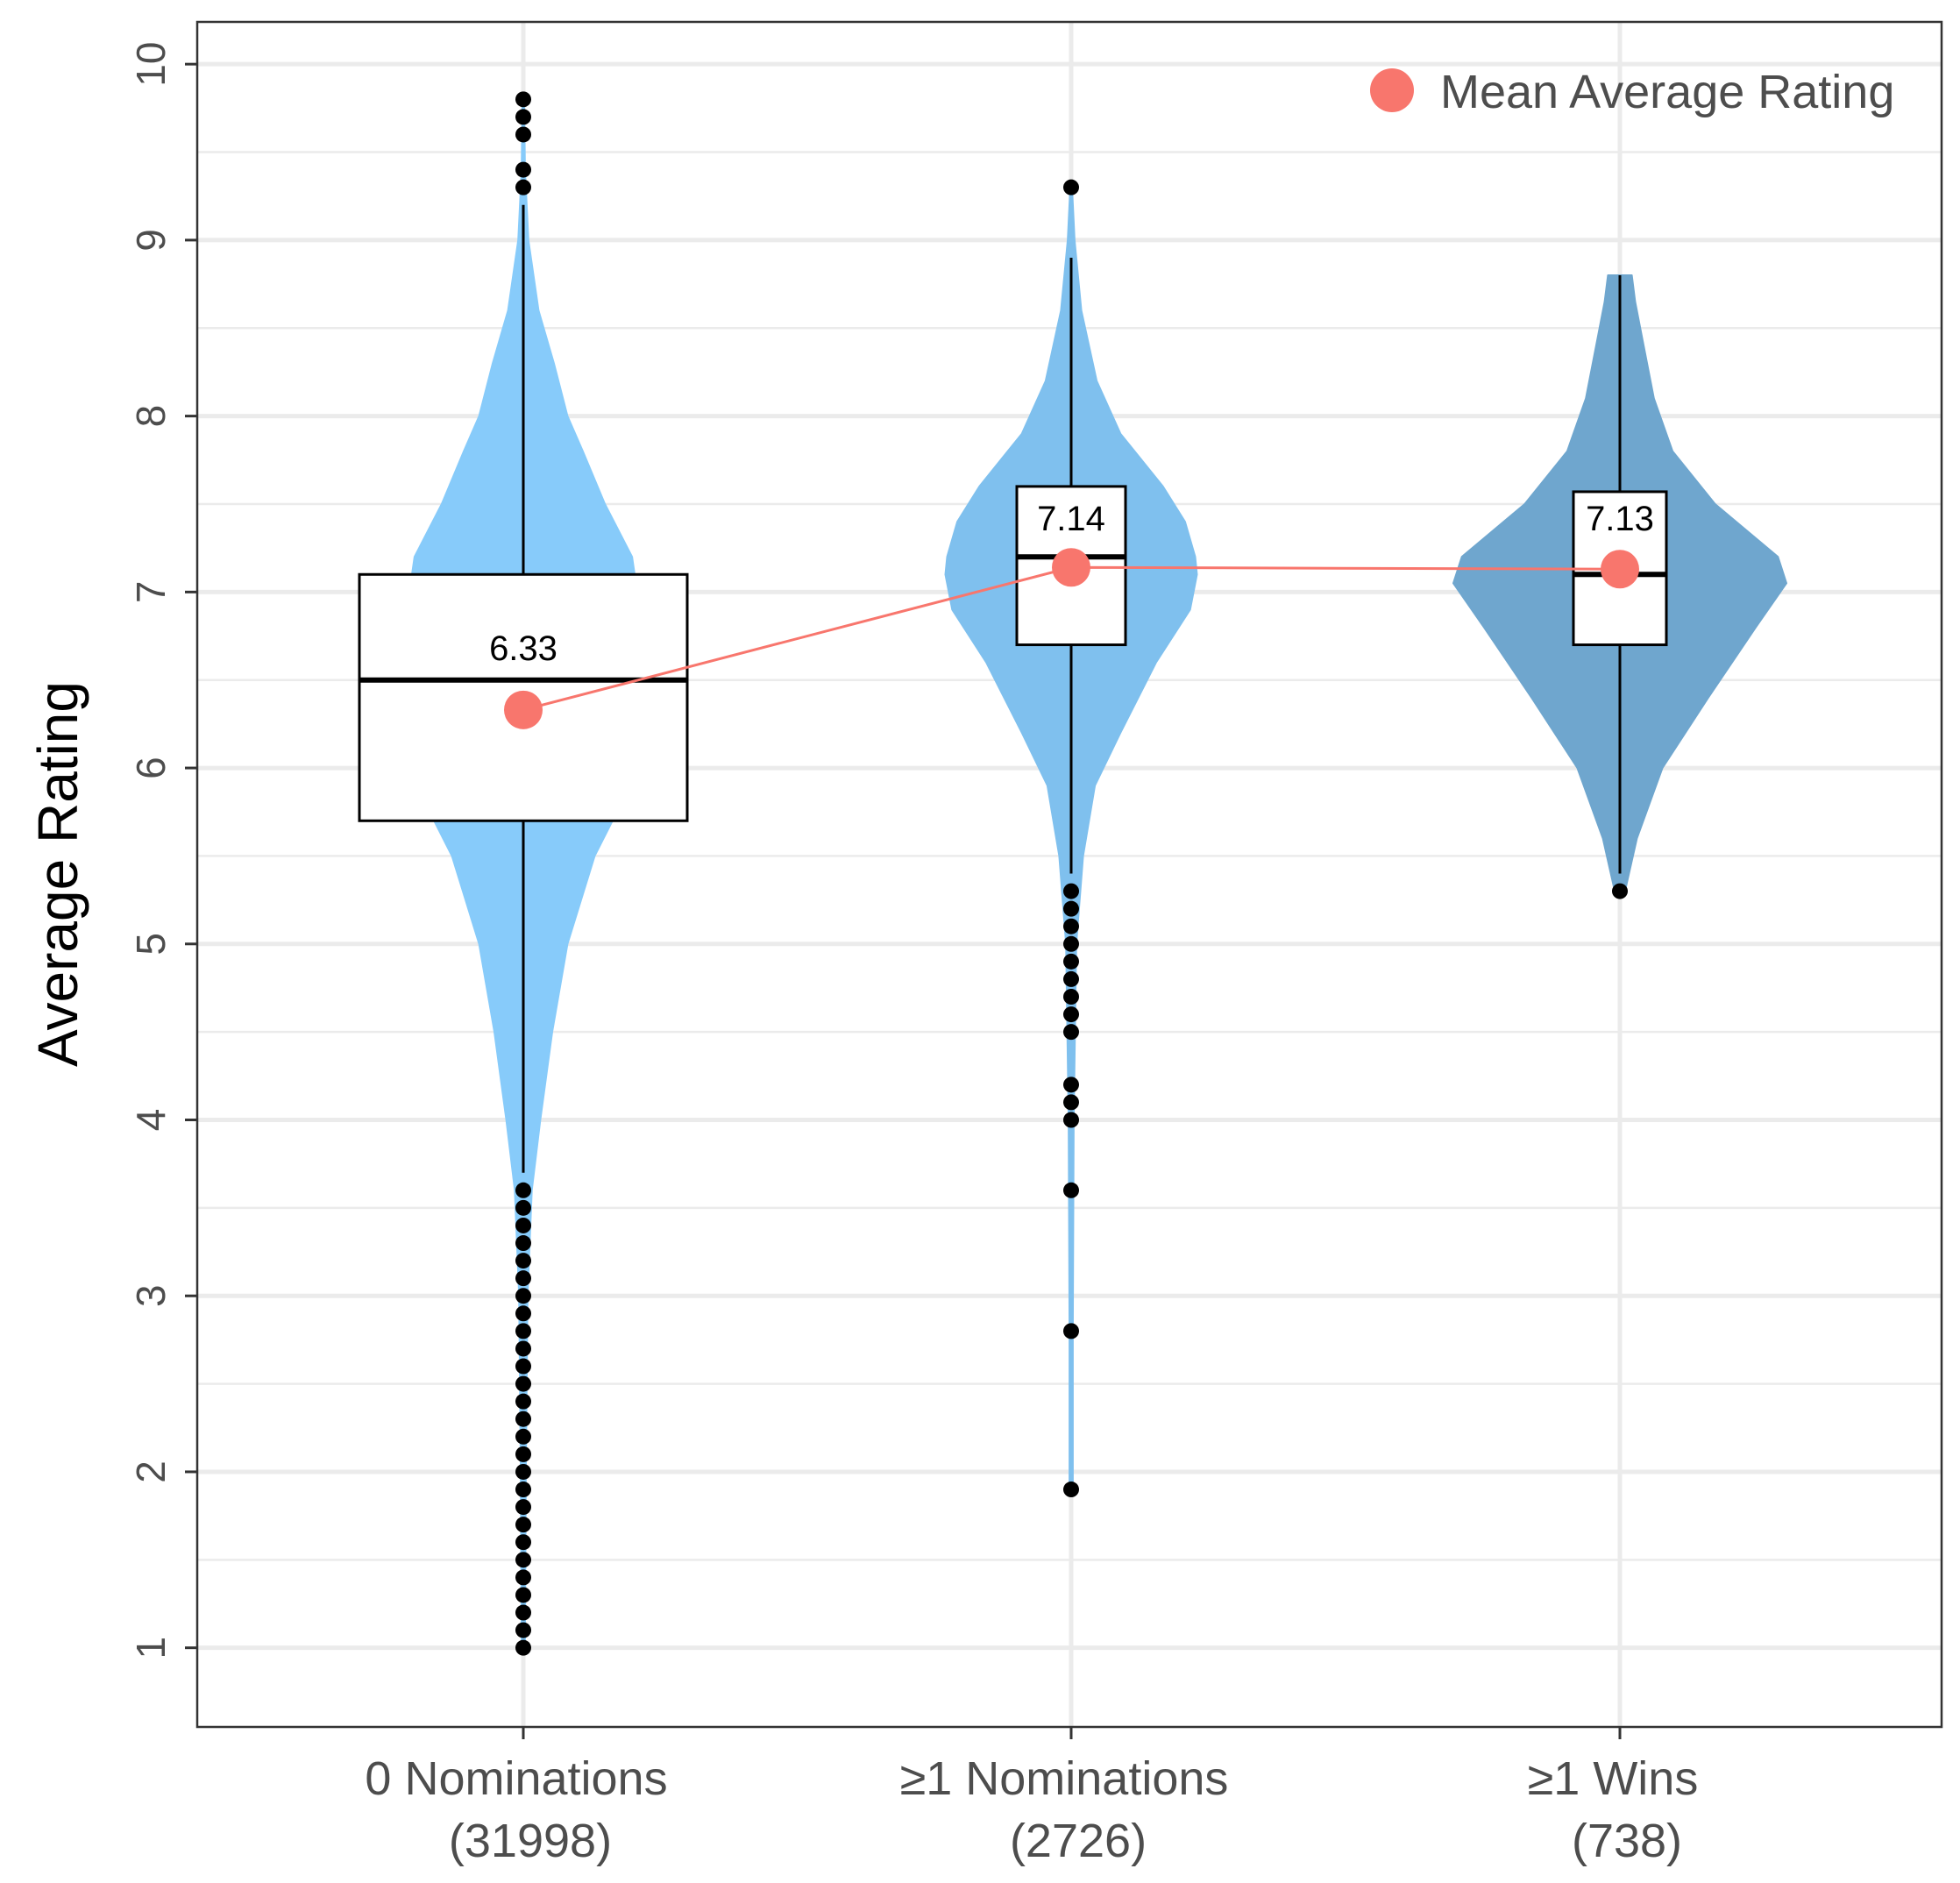 The width and height of the screenshot is (1960, 1883). What do you see at coordinates (162, 850) in the screenshot?
I see `y-axis: 1 2 3 4 5 6 7 8 9 10` at bounding box center [162, 850].